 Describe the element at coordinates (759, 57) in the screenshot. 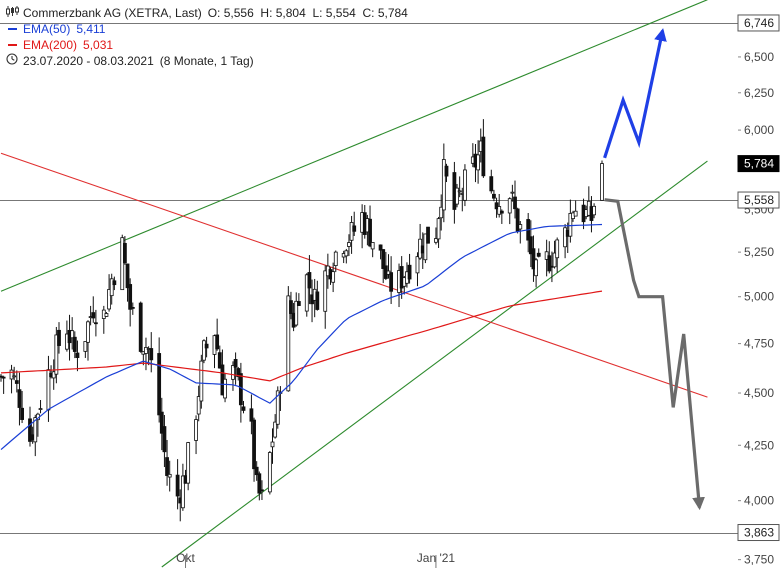

I see `y-tick-label: 6,500` at that location.